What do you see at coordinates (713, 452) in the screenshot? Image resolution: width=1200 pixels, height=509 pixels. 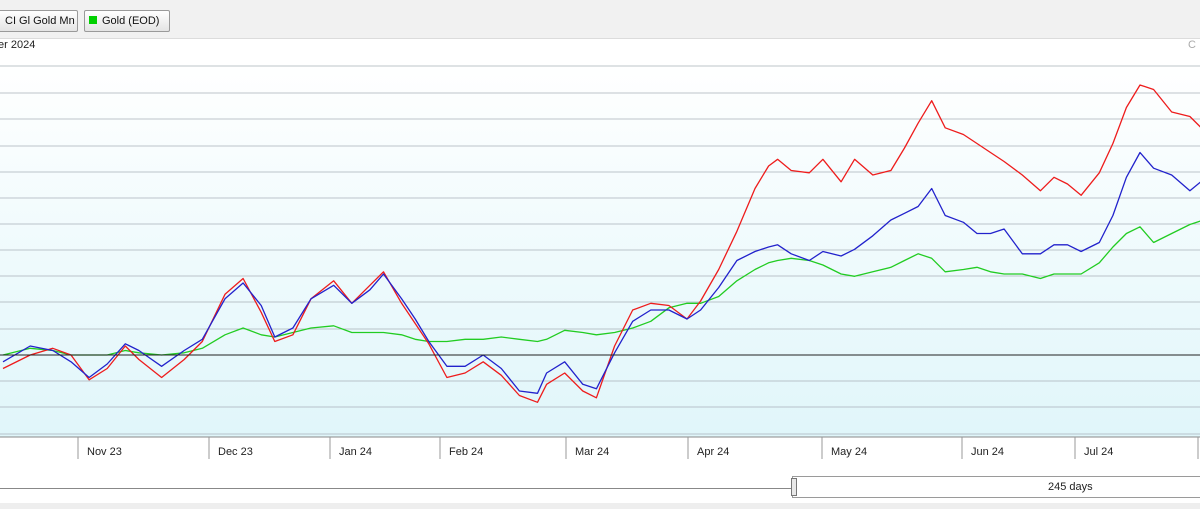 I see `x-tick-label: Apr 24` at bounding box center [713, 452].